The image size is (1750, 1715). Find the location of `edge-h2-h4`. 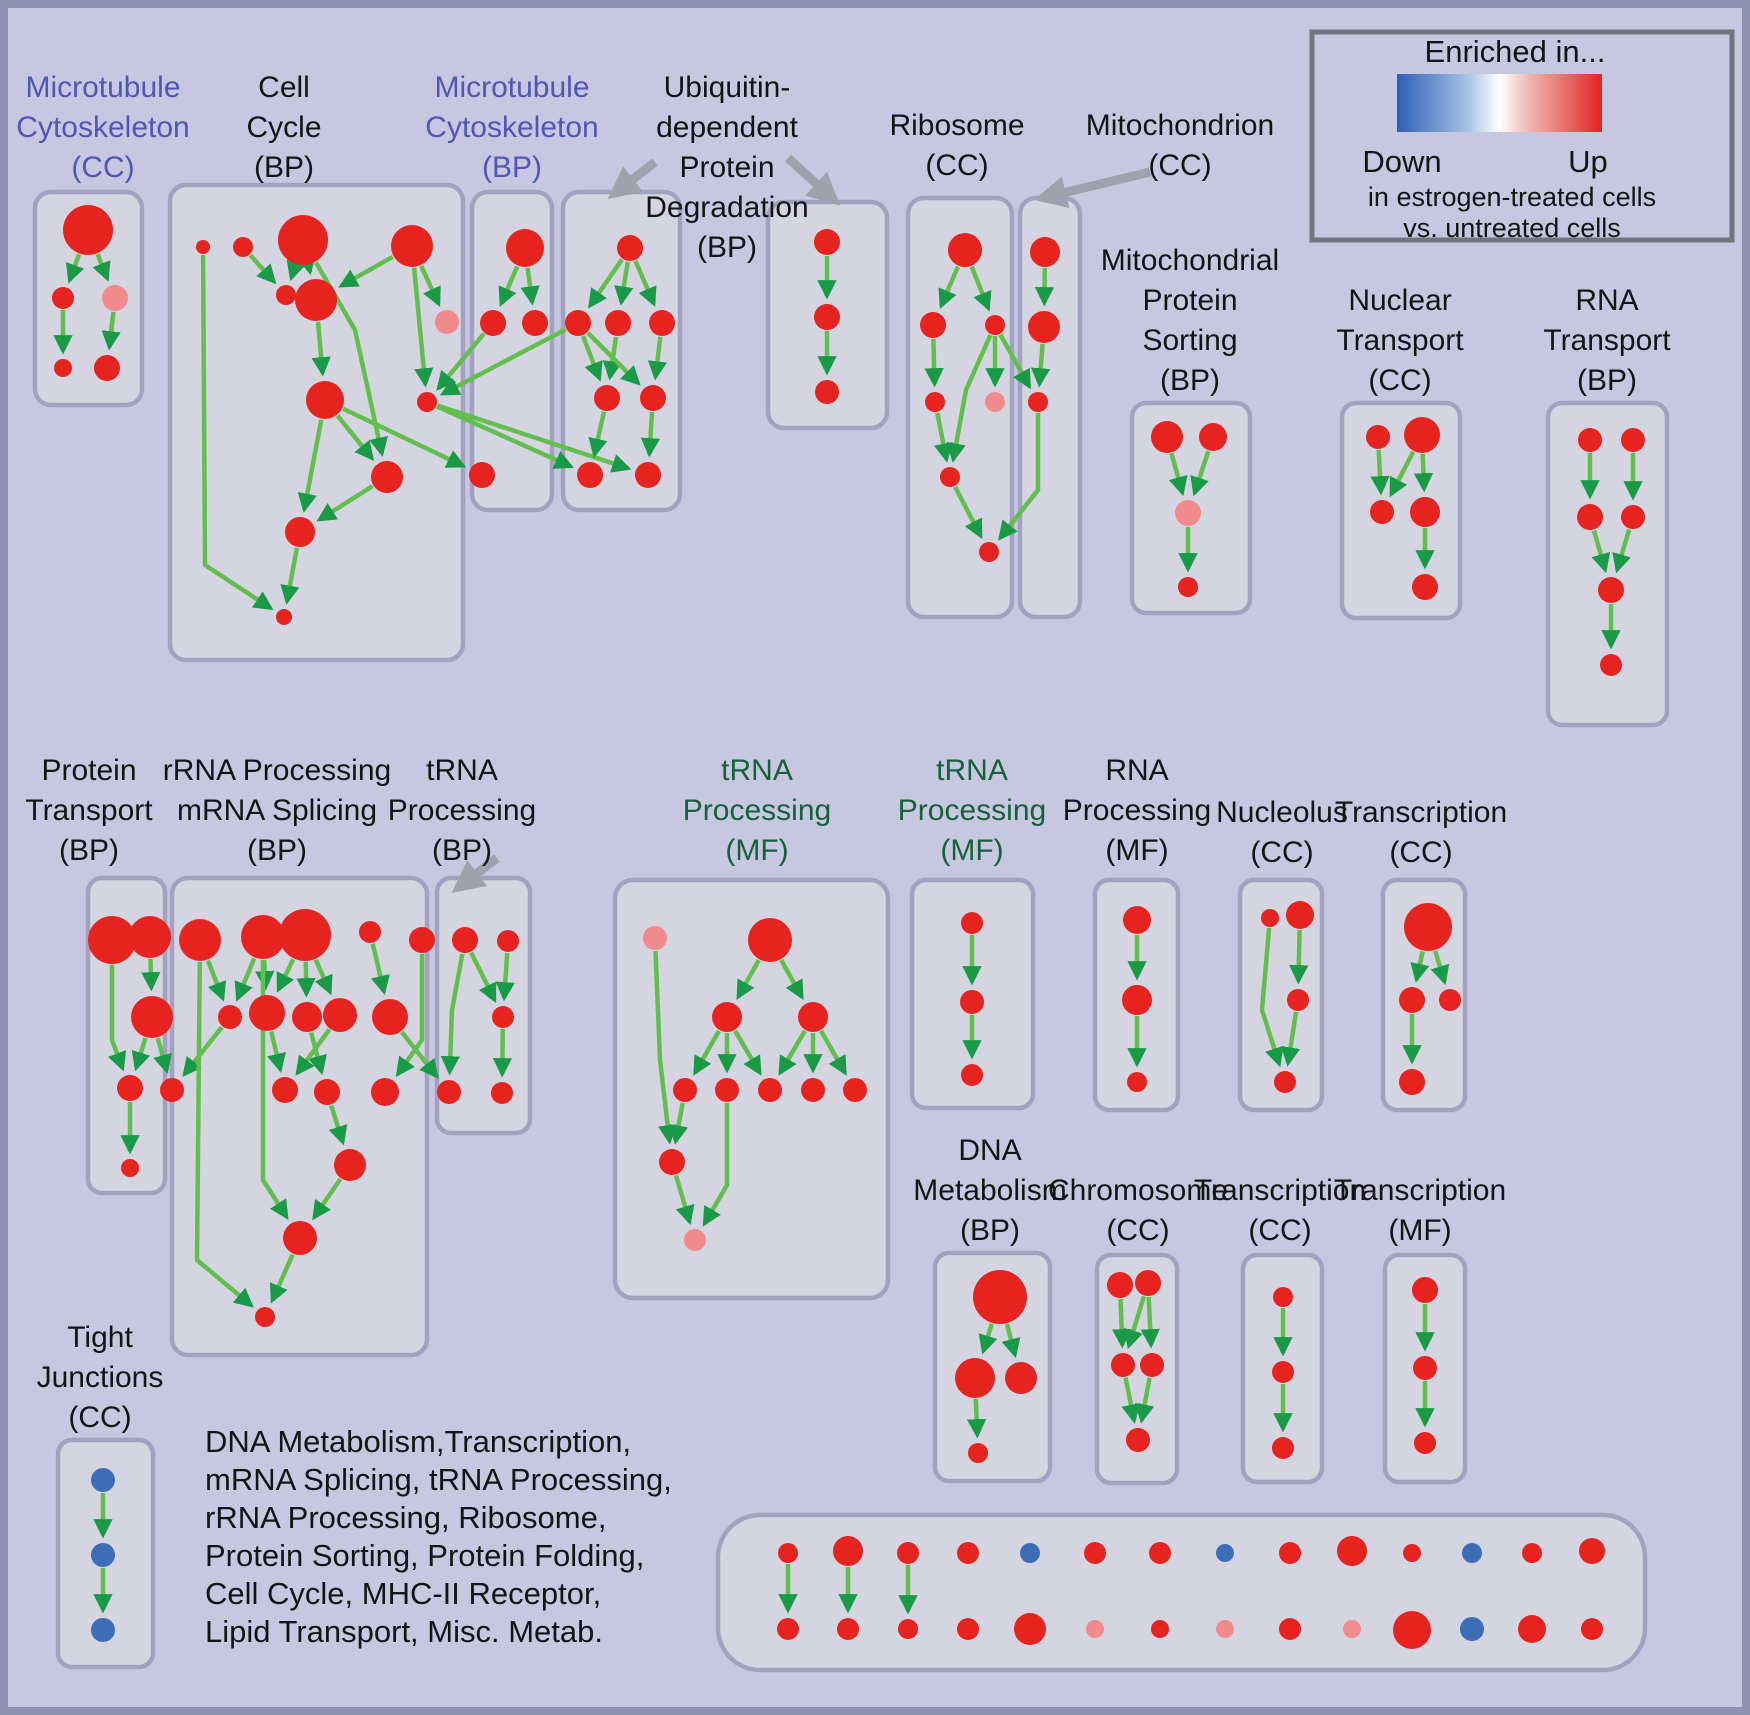

edge-h2-h4 is located at coordinates (1423, 473).